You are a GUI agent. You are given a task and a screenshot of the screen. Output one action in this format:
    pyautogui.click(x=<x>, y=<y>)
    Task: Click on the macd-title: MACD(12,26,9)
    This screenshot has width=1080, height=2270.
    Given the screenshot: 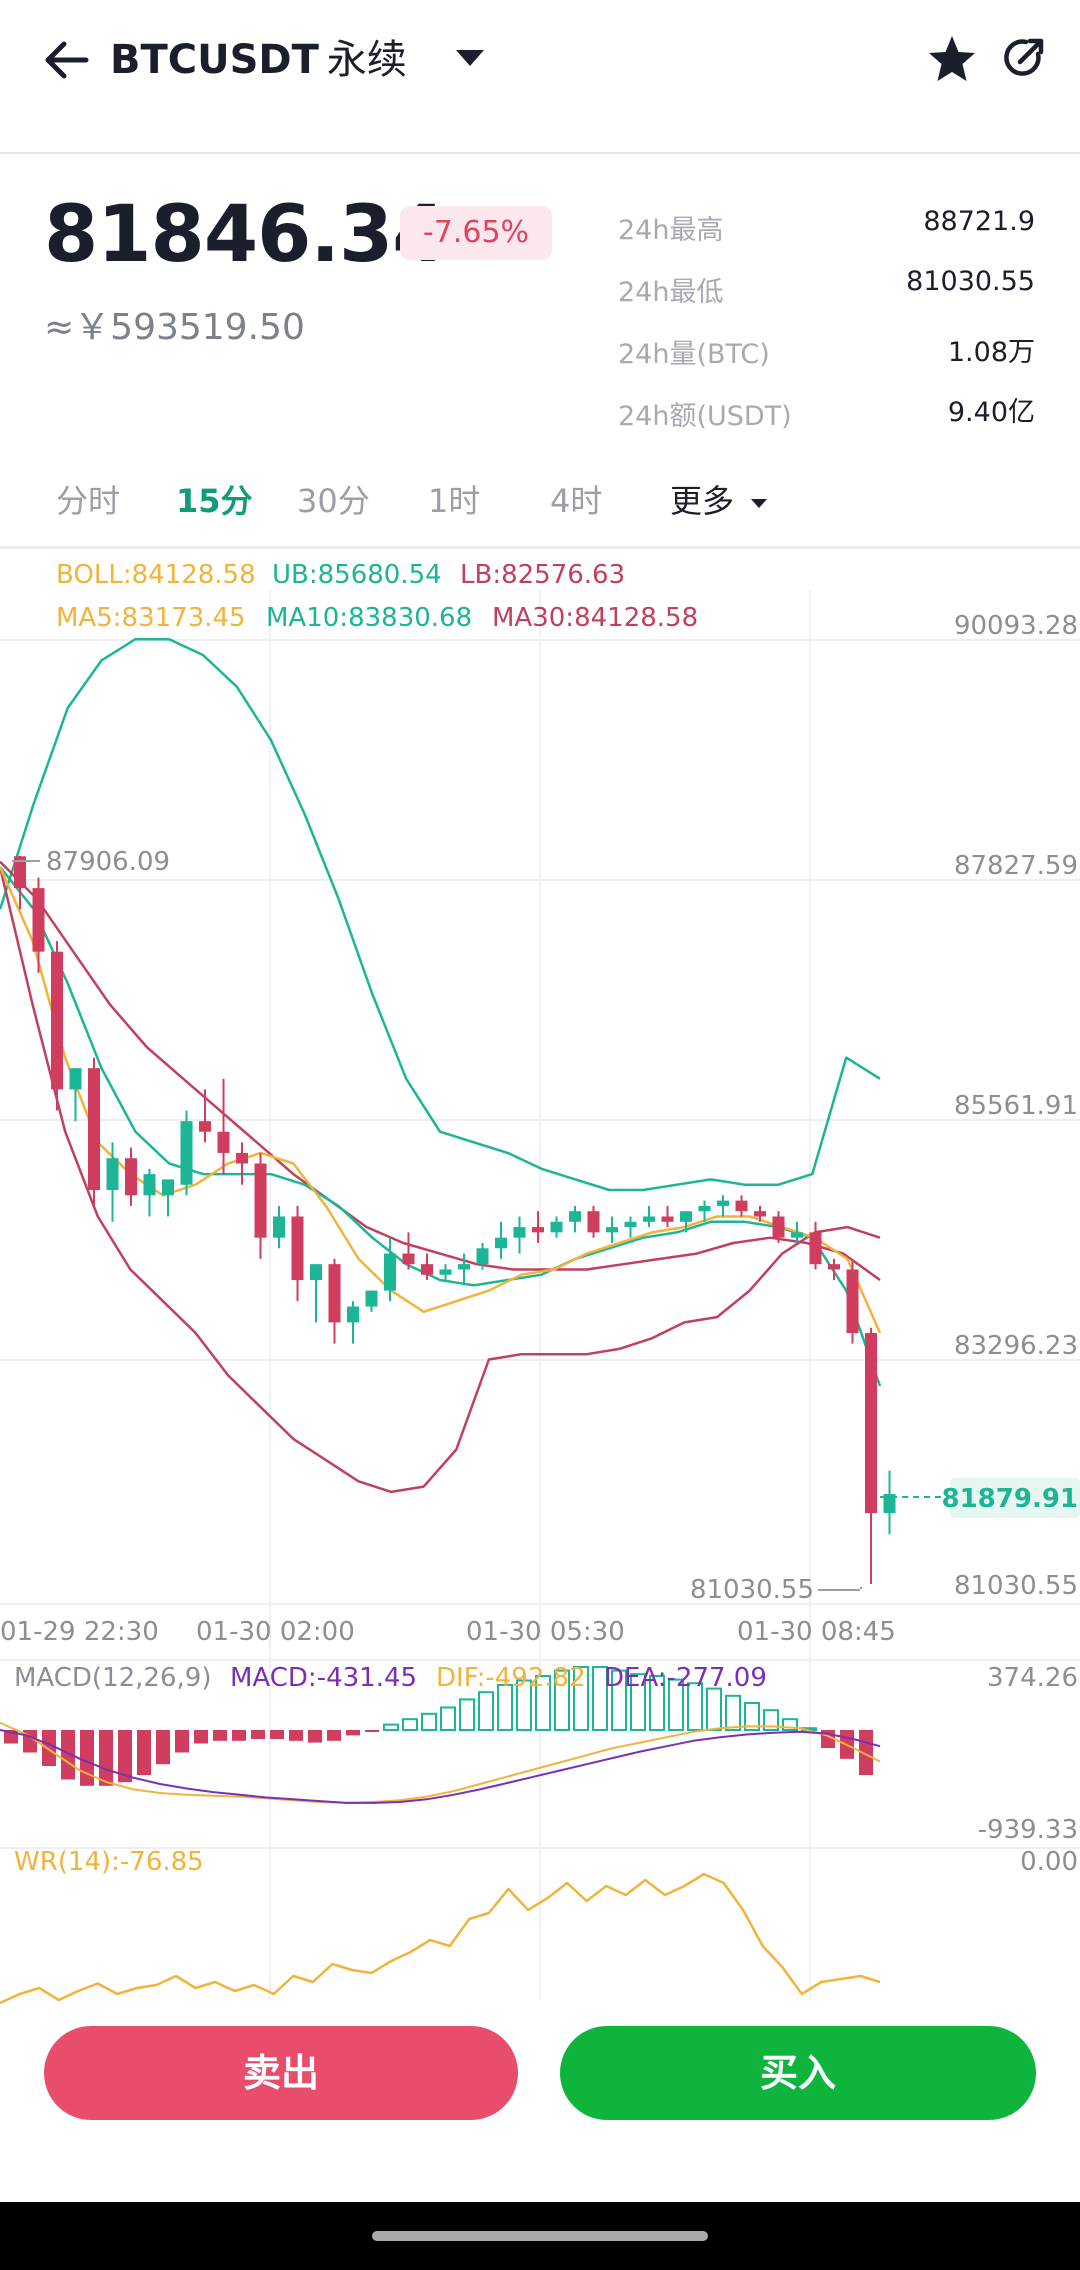 What is the action you would take?
    pyautogui.click(x=112, y=1678)
    